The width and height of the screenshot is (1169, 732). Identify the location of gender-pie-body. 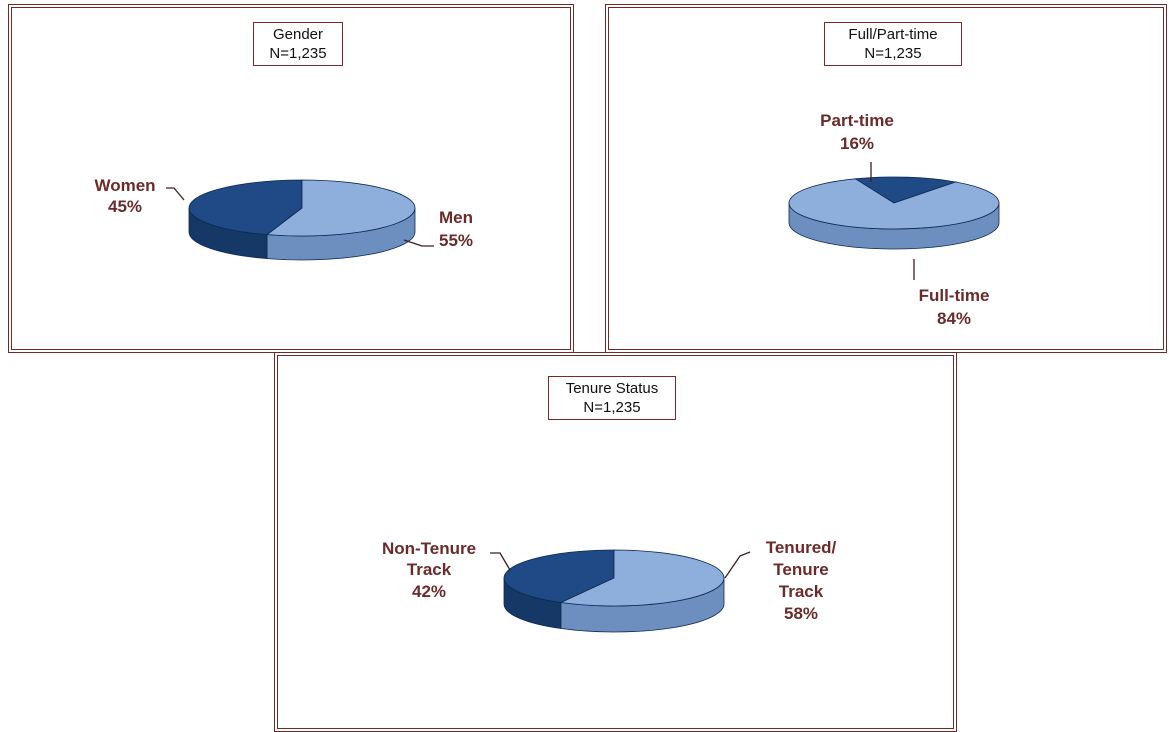
(302, 220).